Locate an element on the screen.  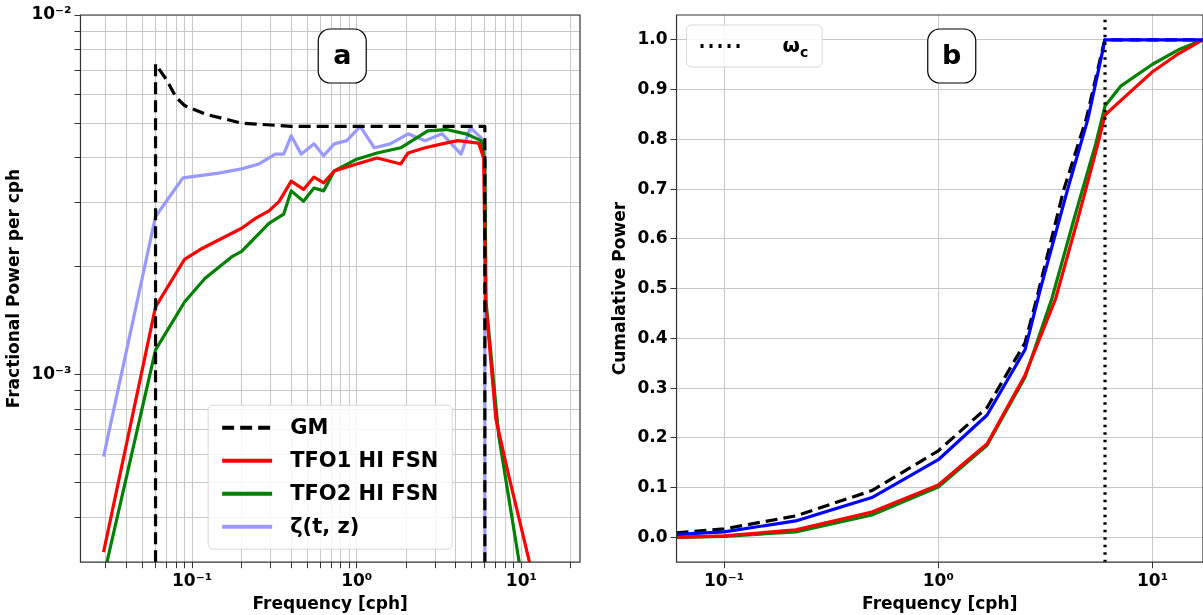
legend-label: ζ(t, z) is located at coordinates (325, 526).